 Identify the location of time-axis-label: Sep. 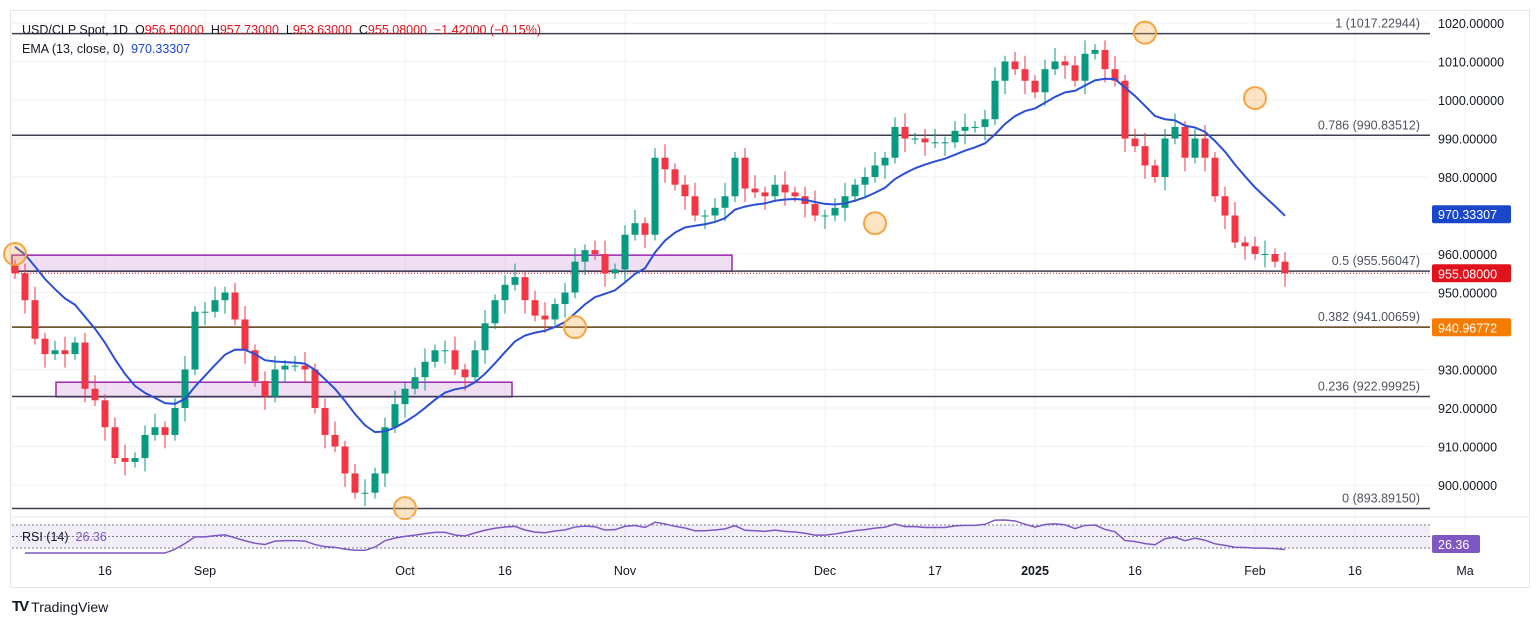
(205, 571).